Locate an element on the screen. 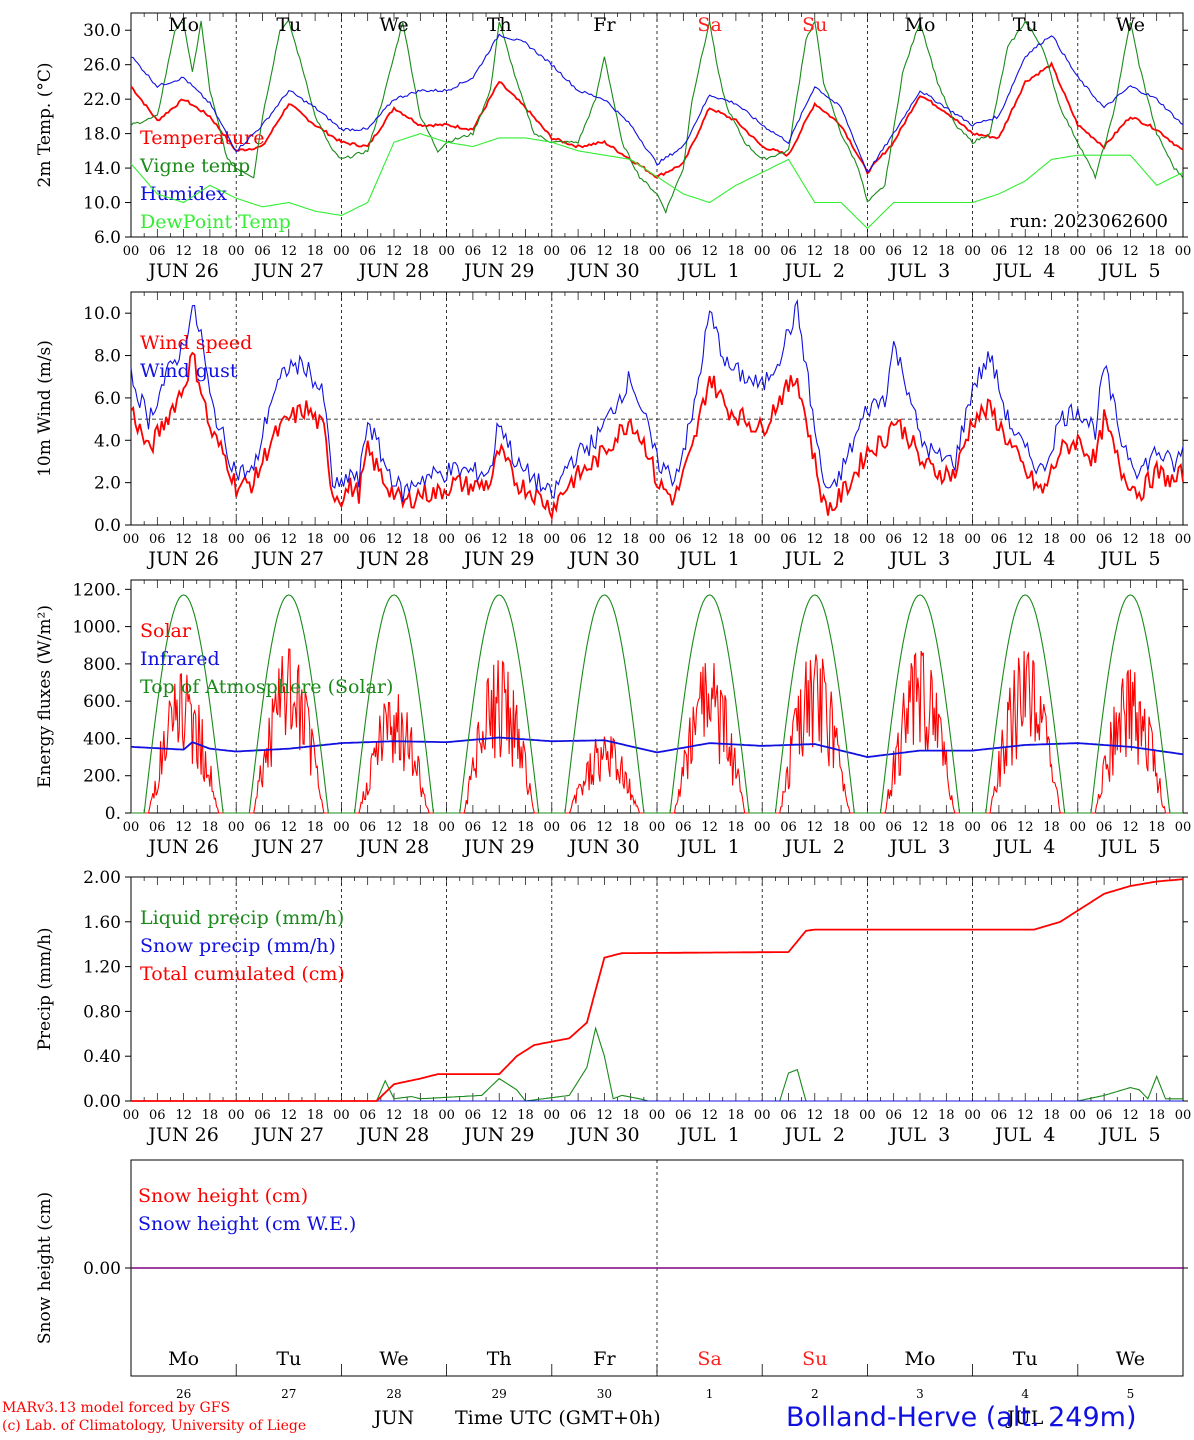 This screenshot has height=1440, width=1194. y-tick-label: 0.40 is located at coordinates (102, 1057).